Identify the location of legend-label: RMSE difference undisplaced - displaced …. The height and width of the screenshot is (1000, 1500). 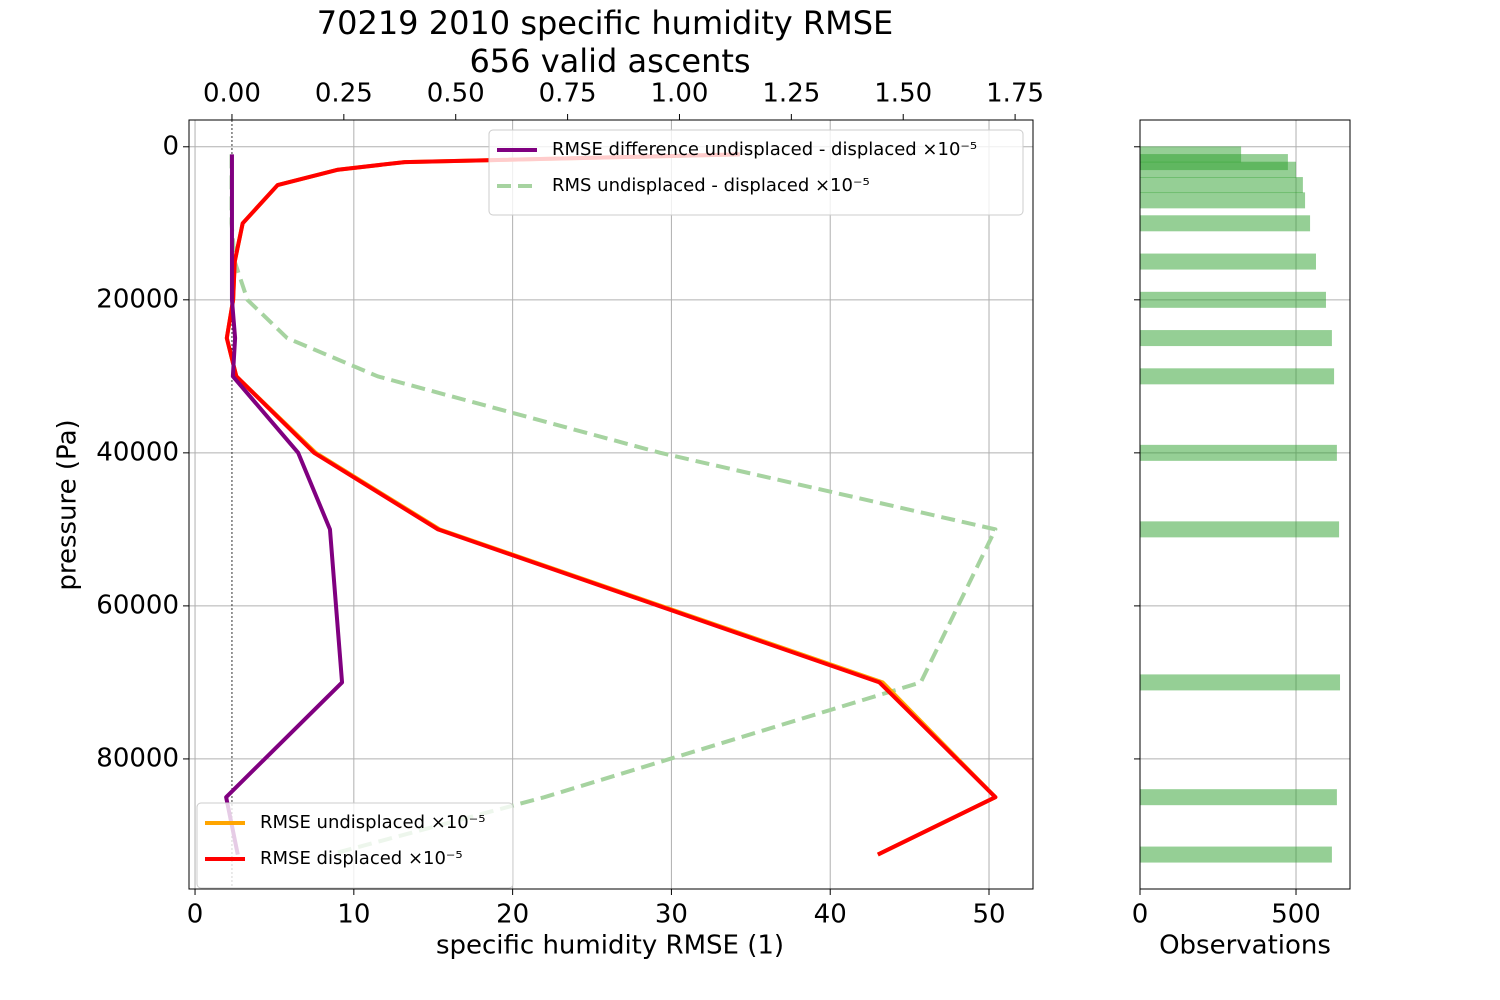
(764, 149).